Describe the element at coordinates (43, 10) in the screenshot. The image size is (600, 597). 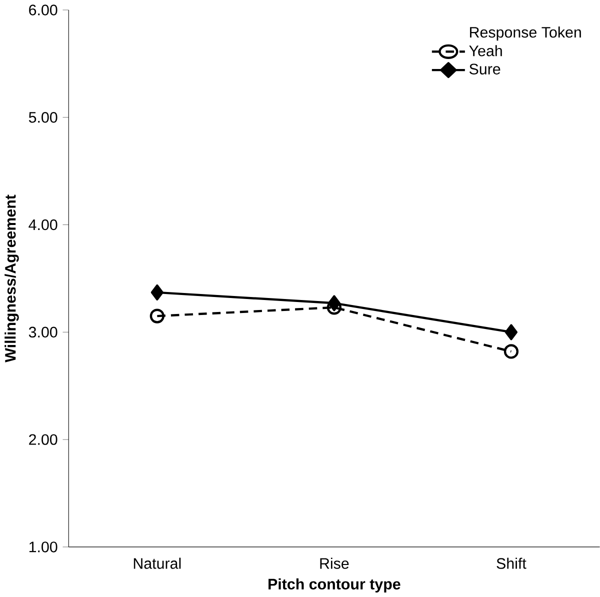
I see `y-tick-label: 6.00` at that location.